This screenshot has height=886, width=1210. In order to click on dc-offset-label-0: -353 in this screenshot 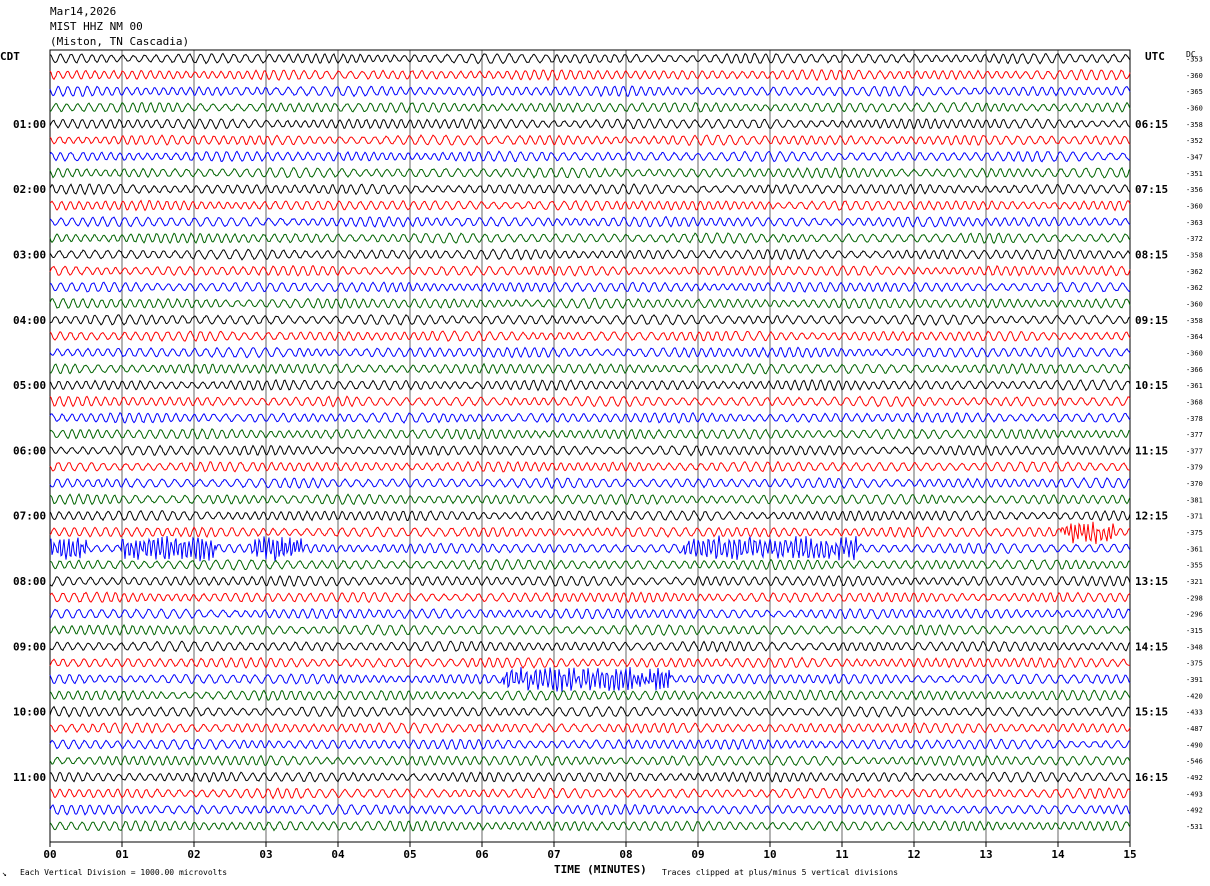, I will do `click(1194, 60)`.